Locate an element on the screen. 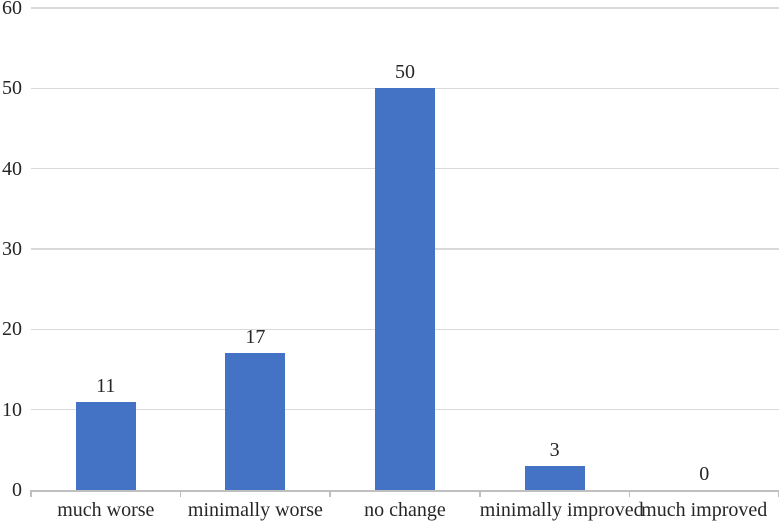 The width and height of the screenshot is (779, 521). bar-minimally-improved is located at coordinates (554, 477).